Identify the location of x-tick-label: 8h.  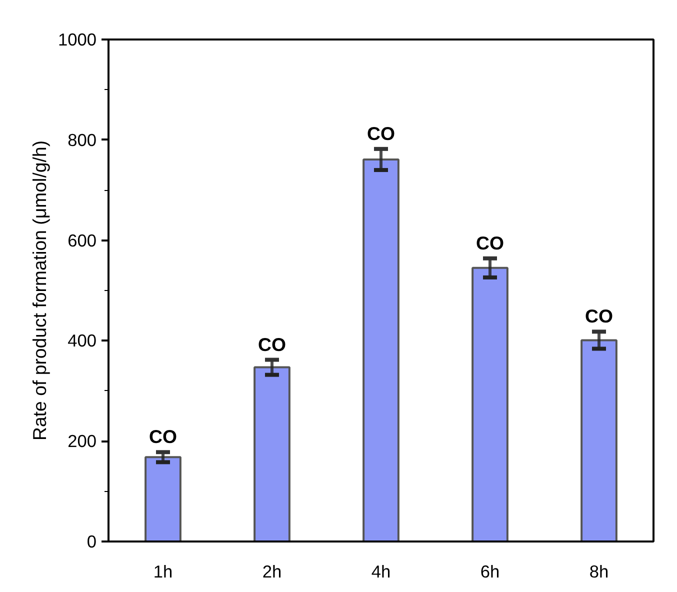
(599, 572).